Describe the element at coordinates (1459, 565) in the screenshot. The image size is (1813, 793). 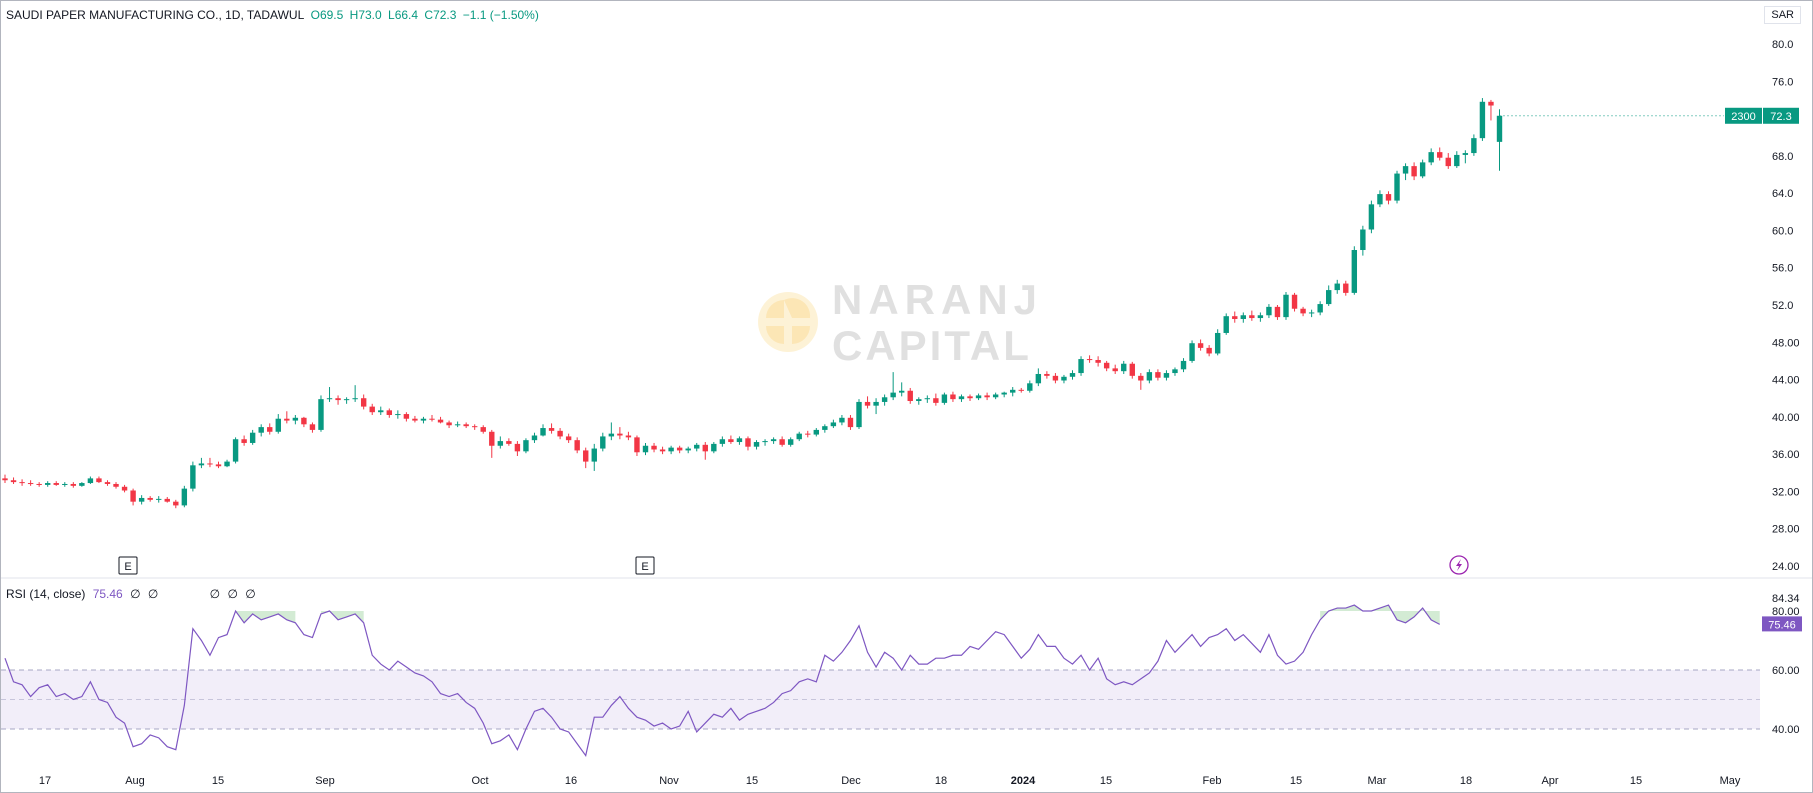
I see `lightning-icon` at that location.